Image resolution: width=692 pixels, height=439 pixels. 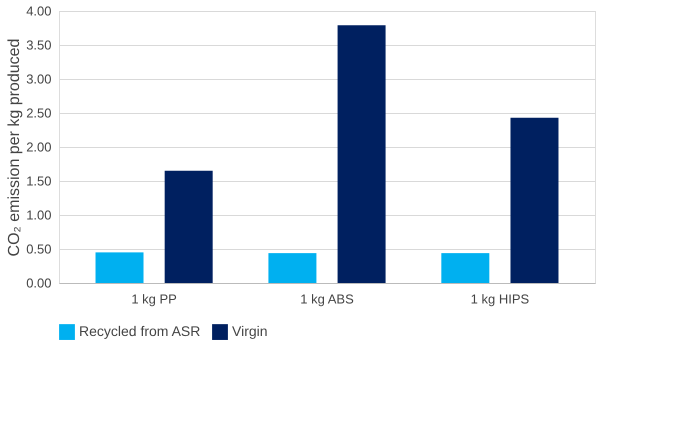 I want to click on y-tick-label: 3.00, so click(x=39, y=79).